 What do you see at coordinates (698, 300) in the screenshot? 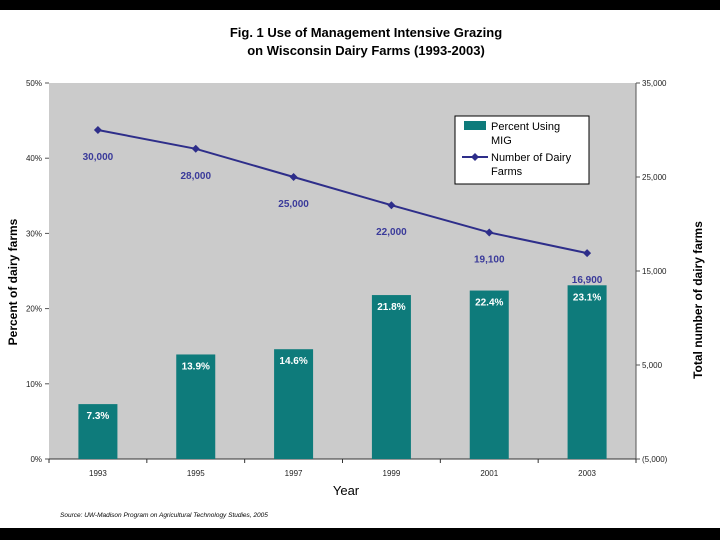
I see `y2-axis-label: Total number of dairy farms` at bounding box center [698, 300].